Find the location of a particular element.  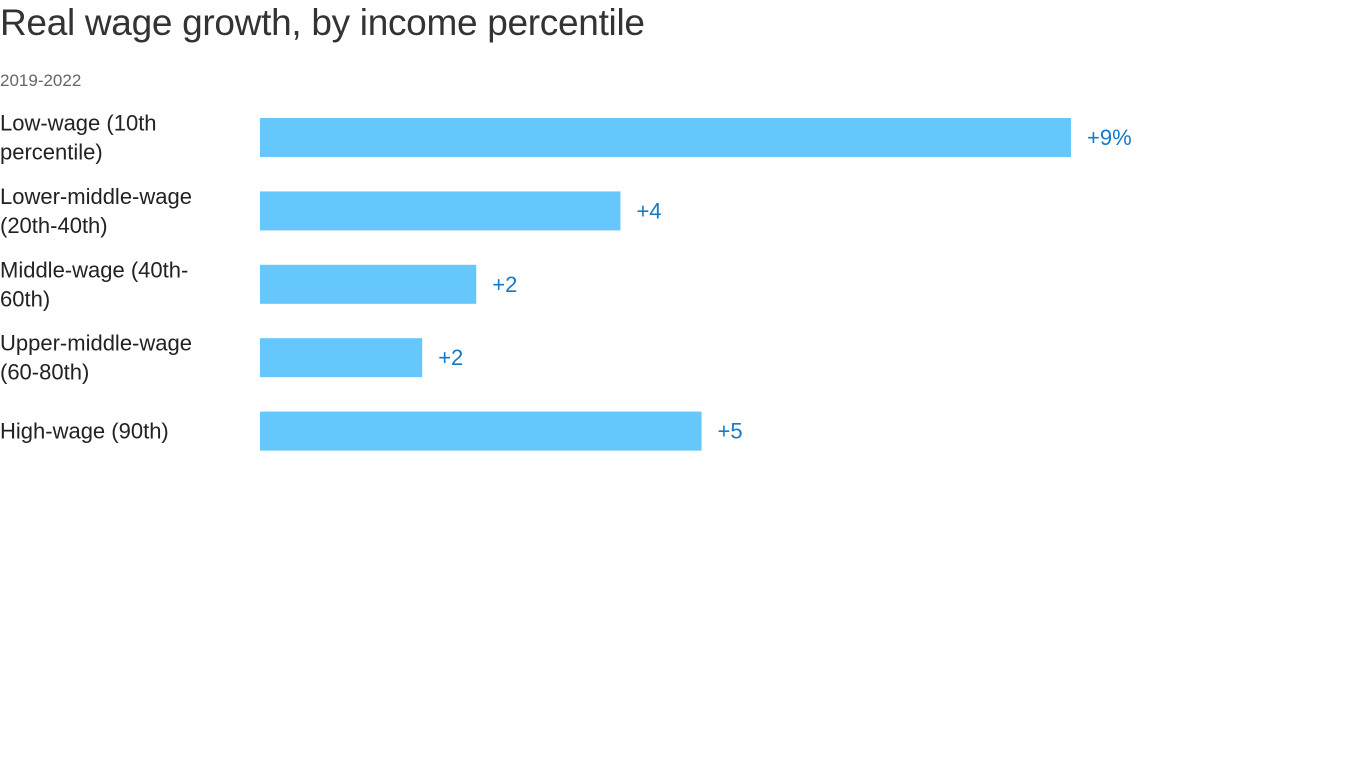

data-label-1: +4 is located at coordinates (648, 210).